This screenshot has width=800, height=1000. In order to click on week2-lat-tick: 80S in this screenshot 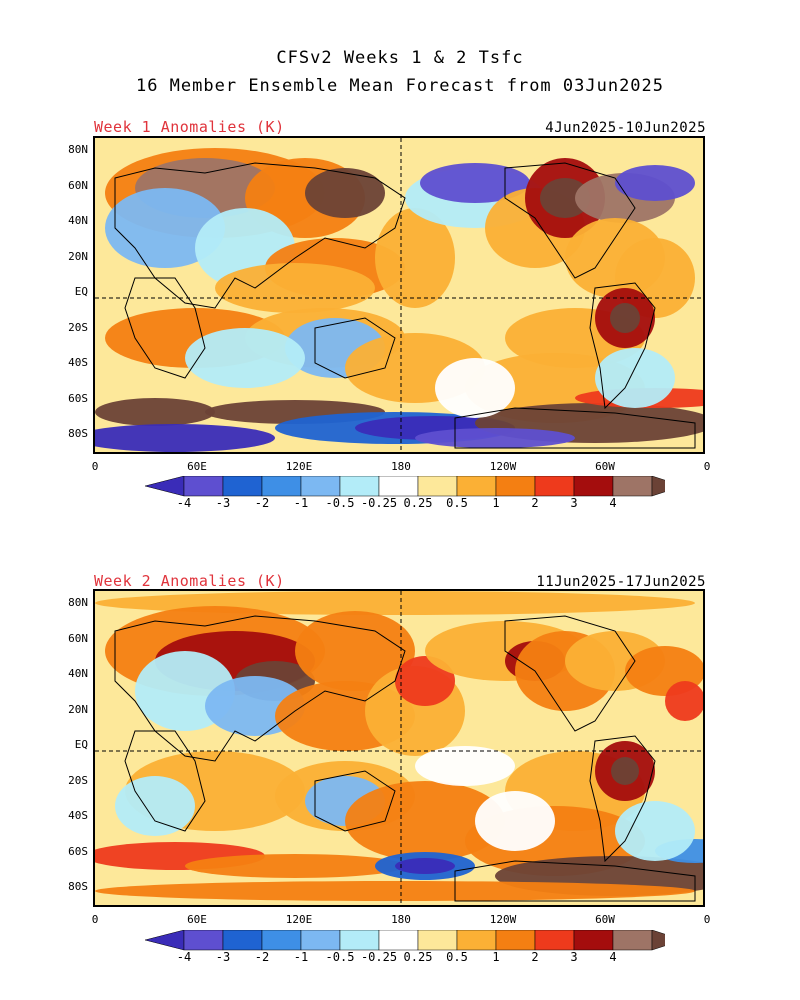, I will do `click(78, 886)`.